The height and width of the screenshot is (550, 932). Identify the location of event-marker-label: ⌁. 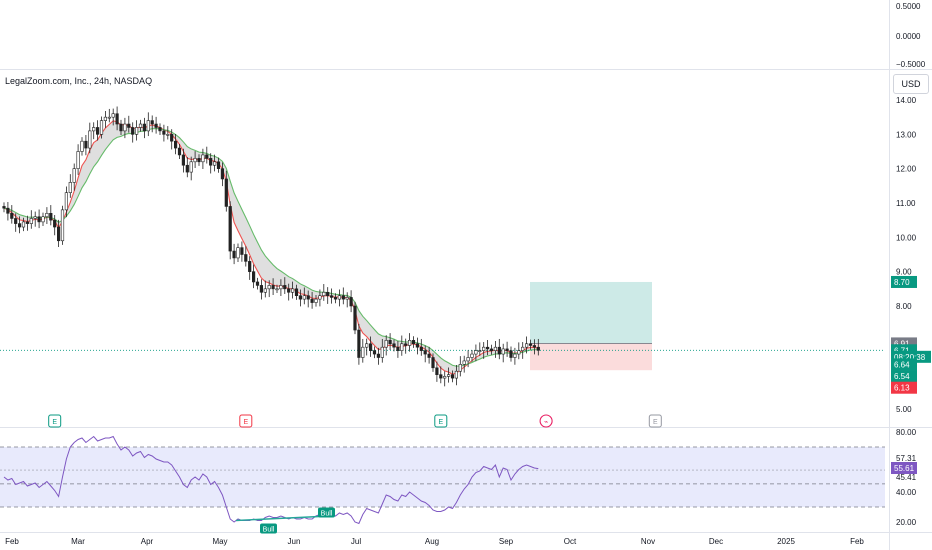
(546, 422).